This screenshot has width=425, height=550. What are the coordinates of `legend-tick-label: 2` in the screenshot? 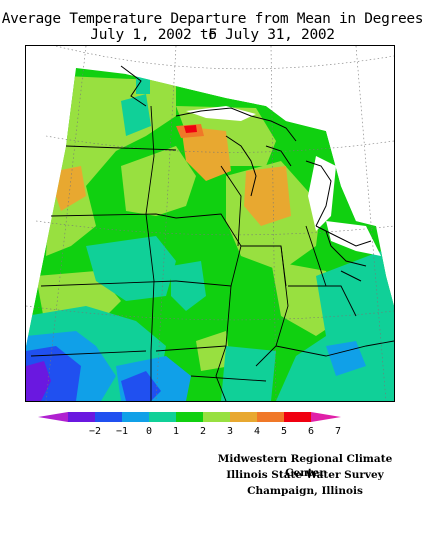 It's located at (203, 431).